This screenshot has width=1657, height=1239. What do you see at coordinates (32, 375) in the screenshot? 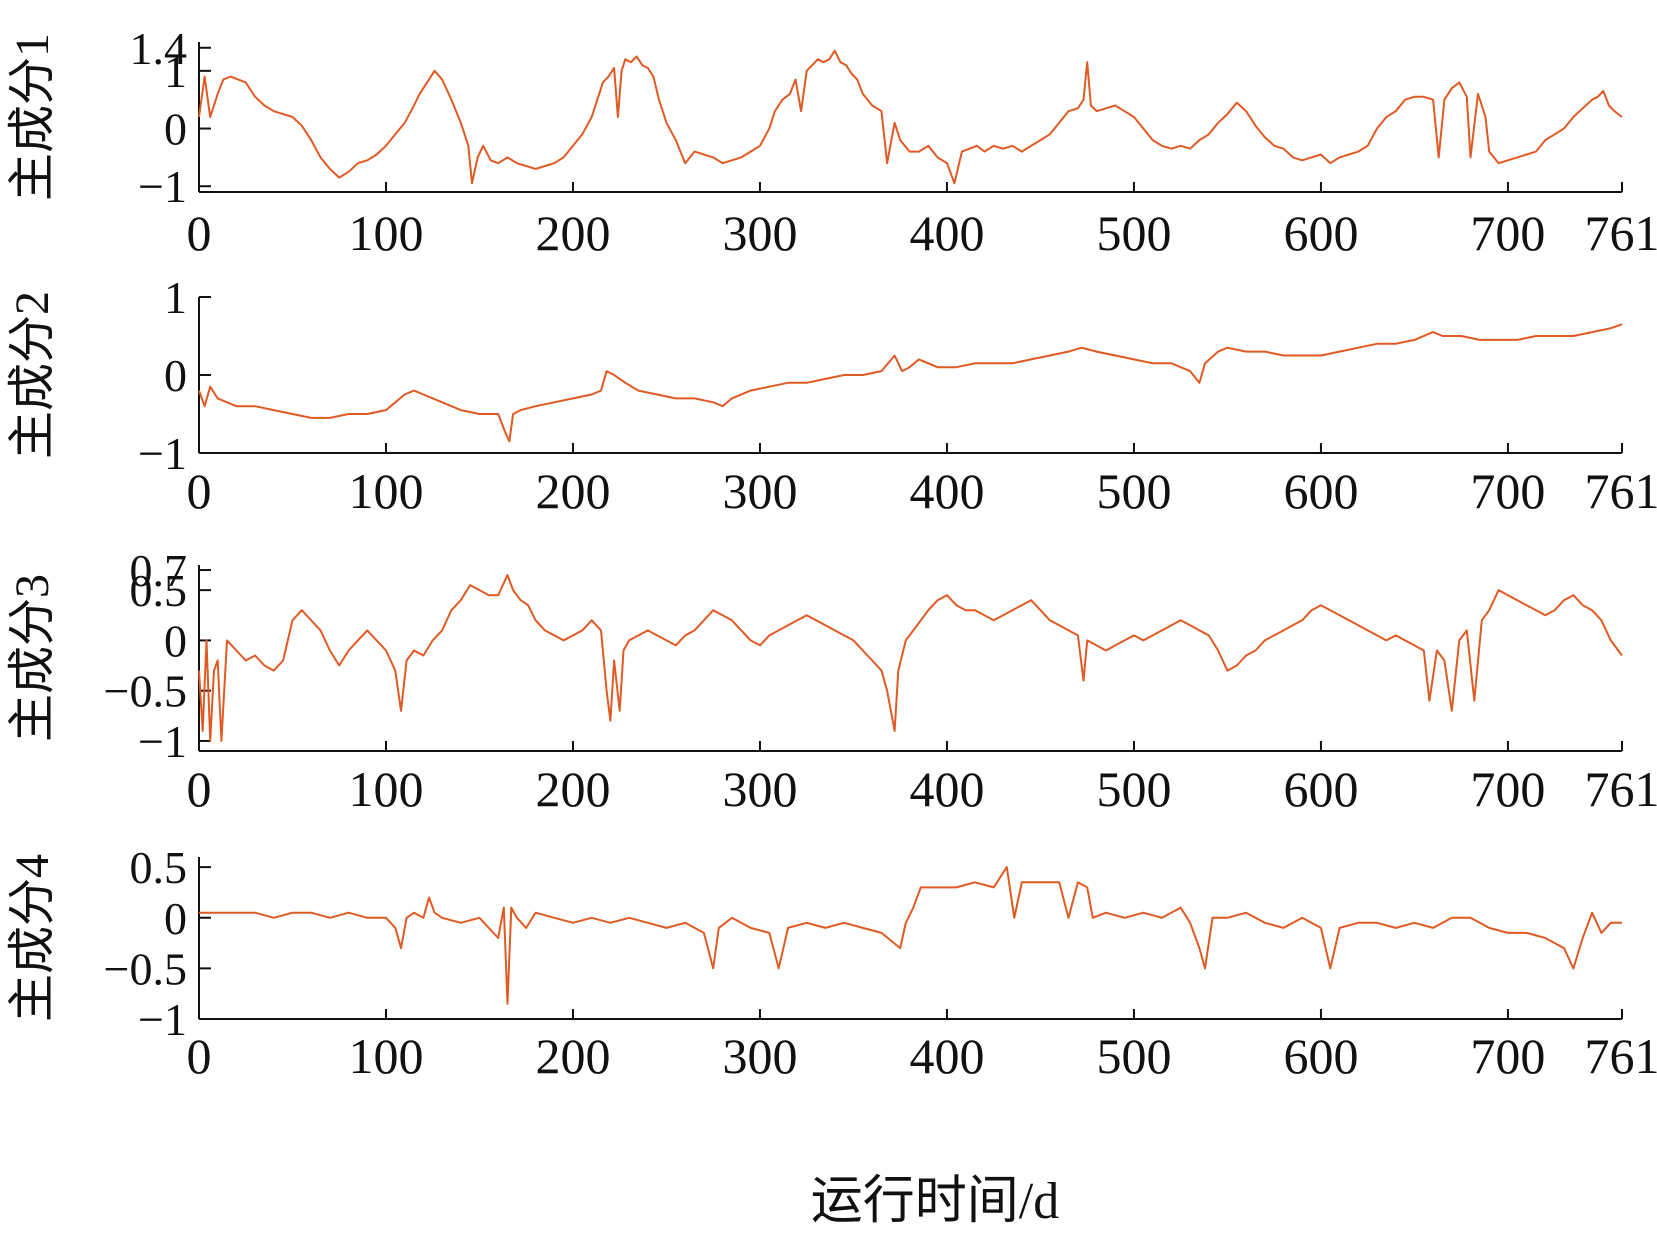
I see `y-axis-label: 主成分2` at bounding box center [32, 375].